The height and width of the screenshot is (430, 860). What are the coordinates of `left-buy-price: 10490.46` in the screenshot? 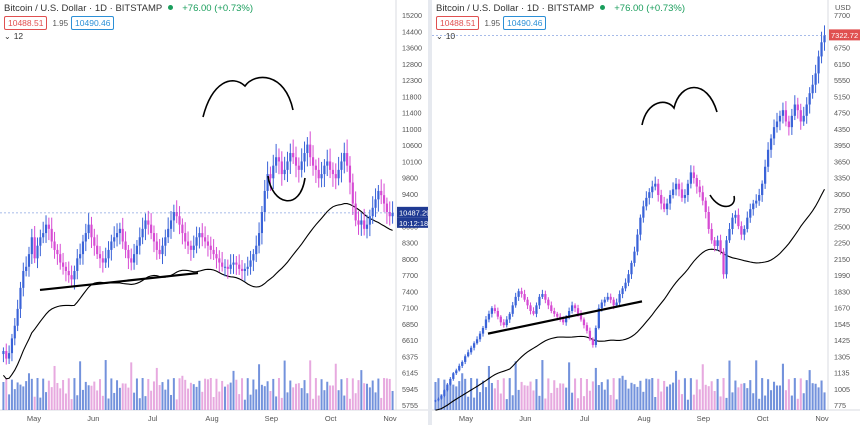 It's located at (93, 23).